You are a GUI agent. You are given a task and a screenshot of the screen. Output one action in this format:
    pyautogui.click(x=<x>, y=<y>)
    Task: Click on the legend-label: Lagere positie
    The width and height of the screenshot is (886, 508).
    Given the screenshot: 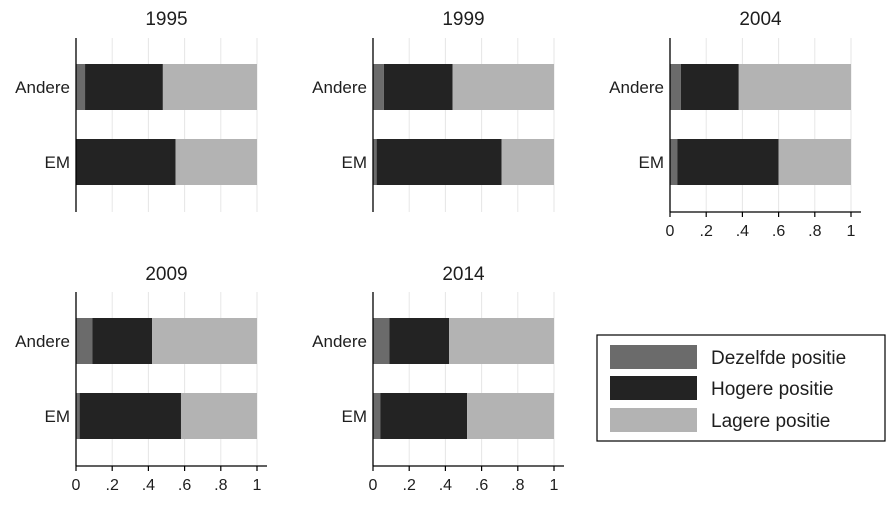 What is the action you would take?
    pyautogui.click(x=770, y=421)
    